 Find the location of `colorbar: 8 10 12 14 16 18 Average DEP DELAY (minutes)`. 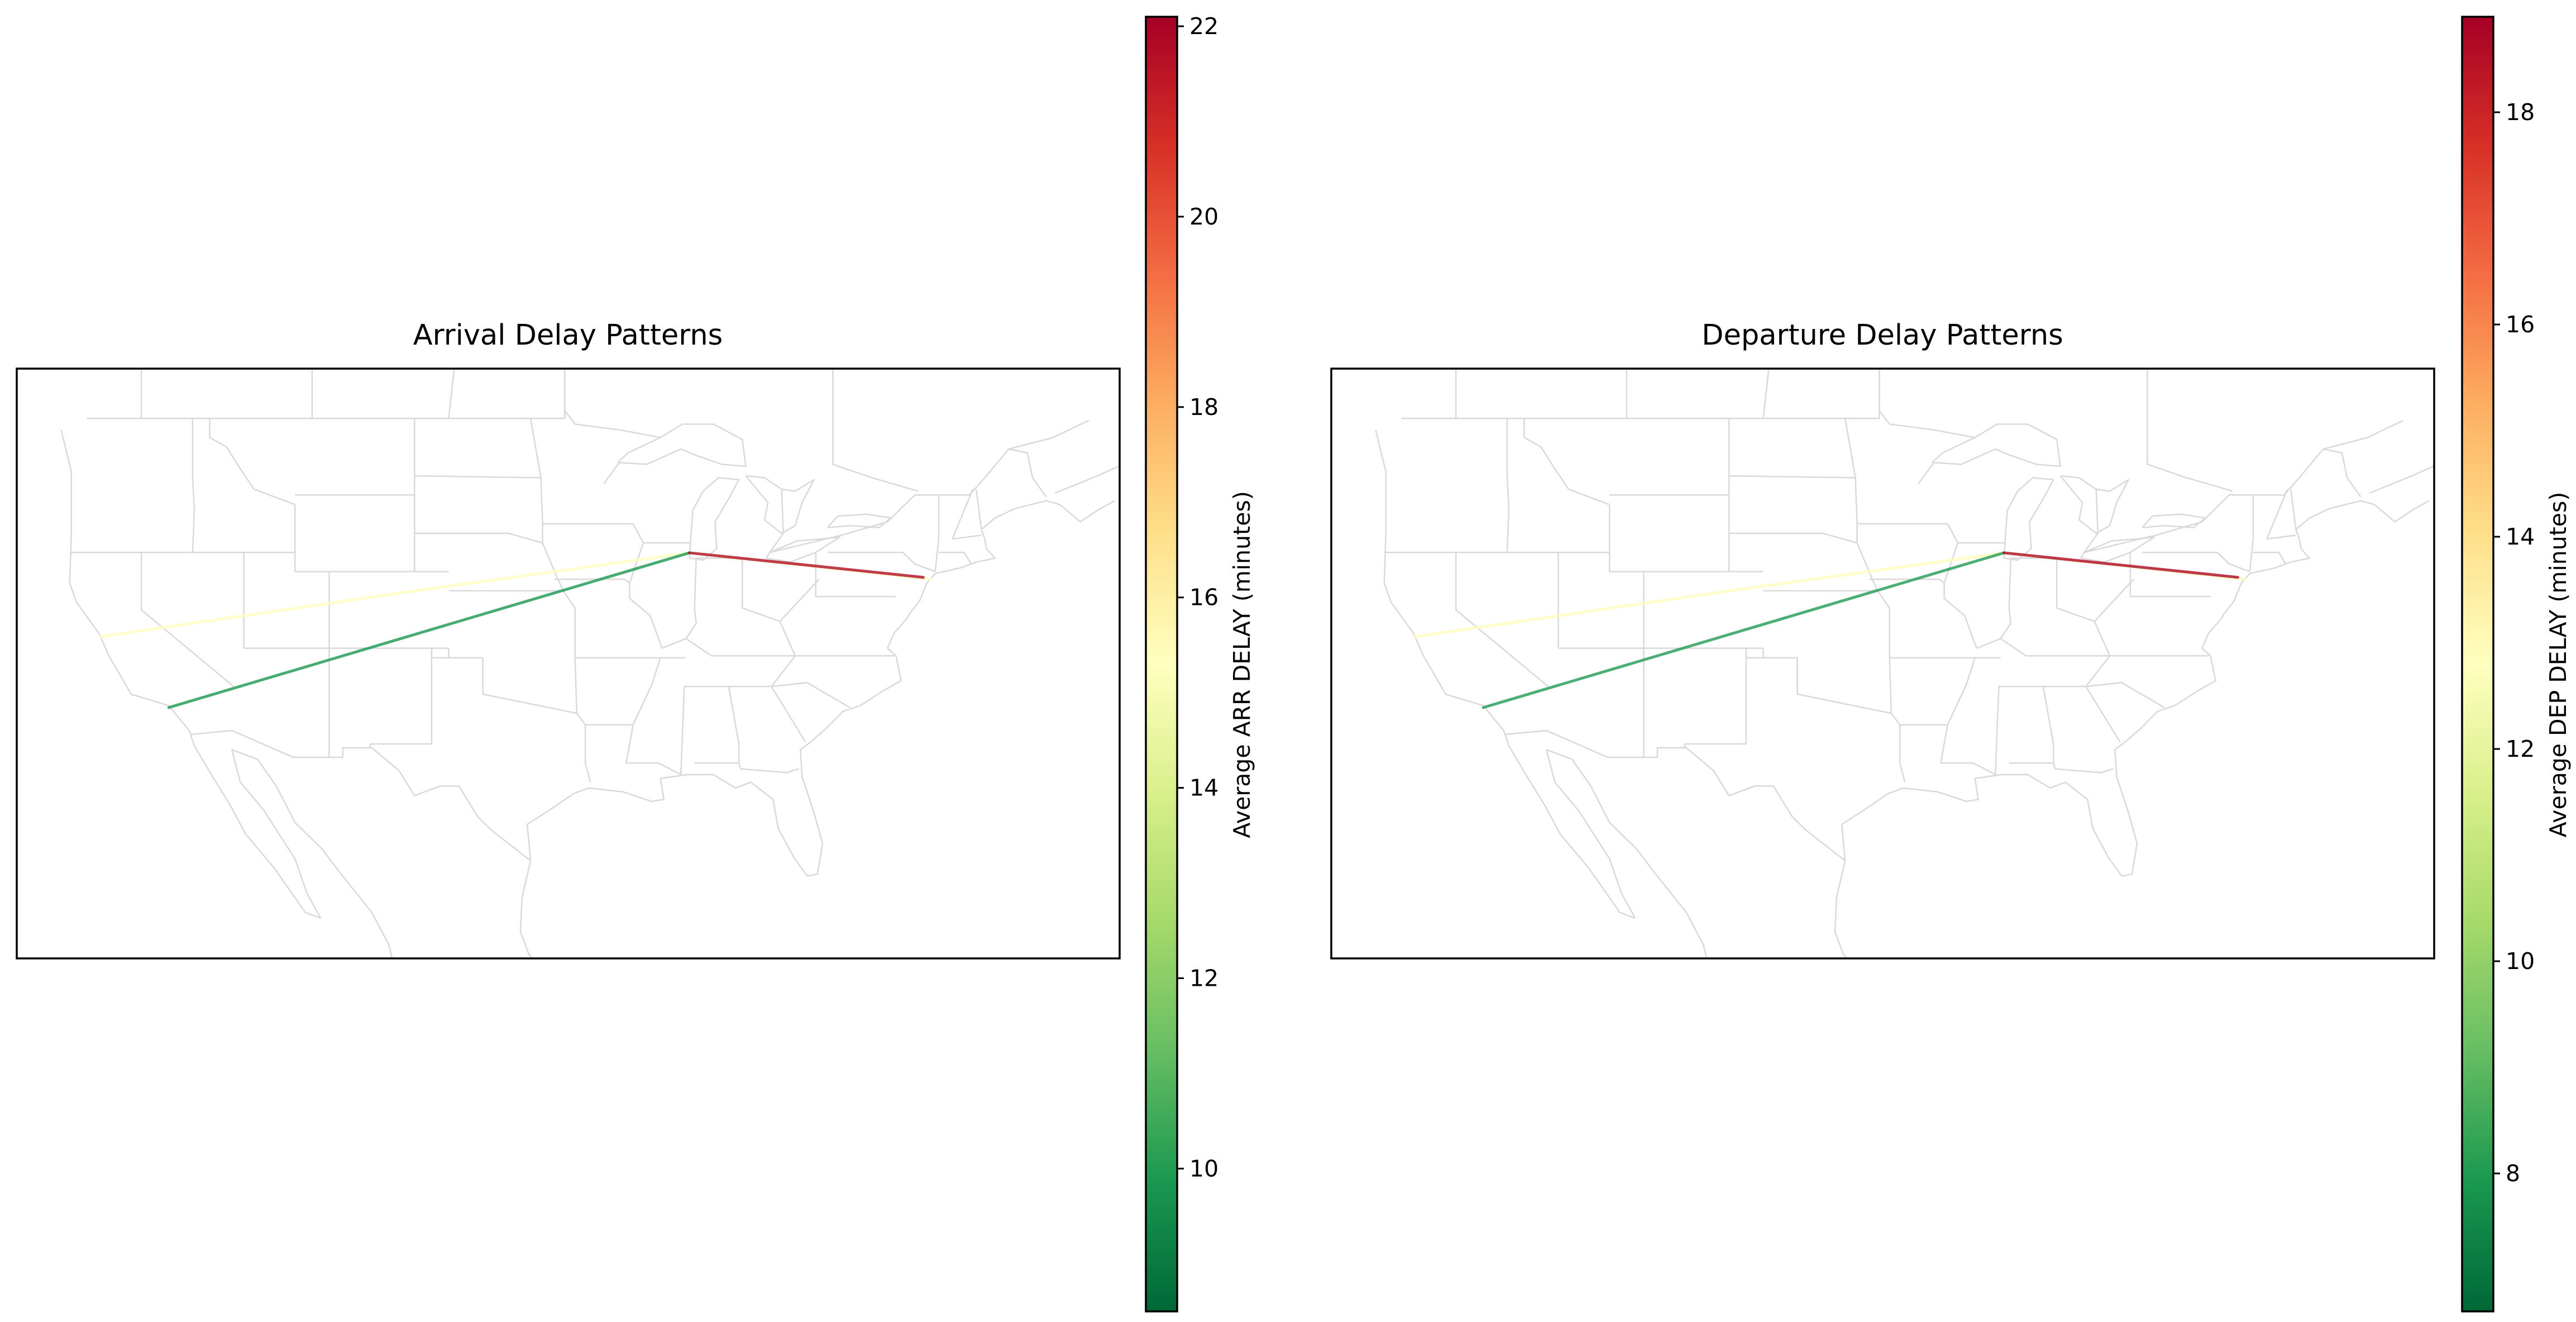

colorbar: 8 10 12 14 16 18 Average DEP DELAY (minutes) is located at coordinates (2516, 664).